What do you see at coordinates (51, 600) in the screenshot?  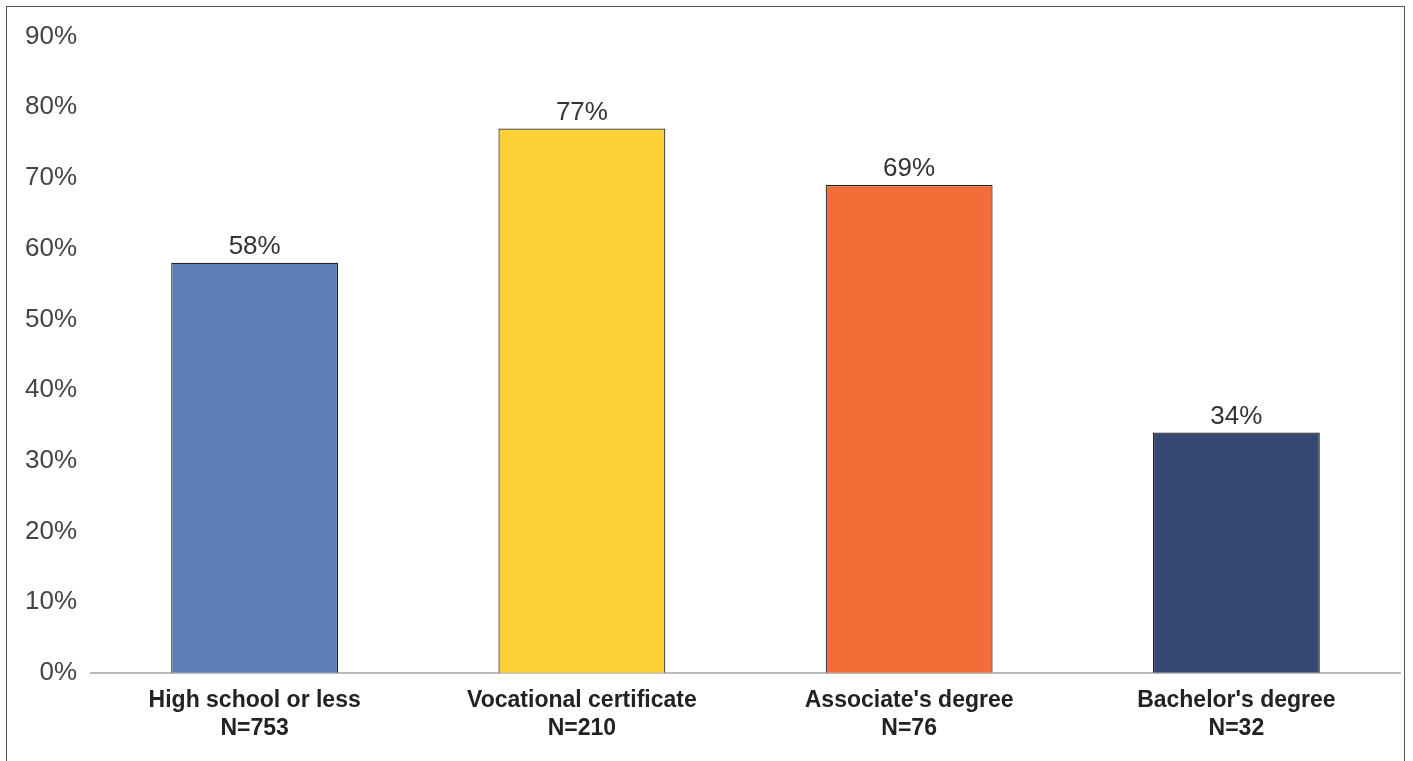 I see `y-tick-label: 10%` at bounding box center [51, 600].